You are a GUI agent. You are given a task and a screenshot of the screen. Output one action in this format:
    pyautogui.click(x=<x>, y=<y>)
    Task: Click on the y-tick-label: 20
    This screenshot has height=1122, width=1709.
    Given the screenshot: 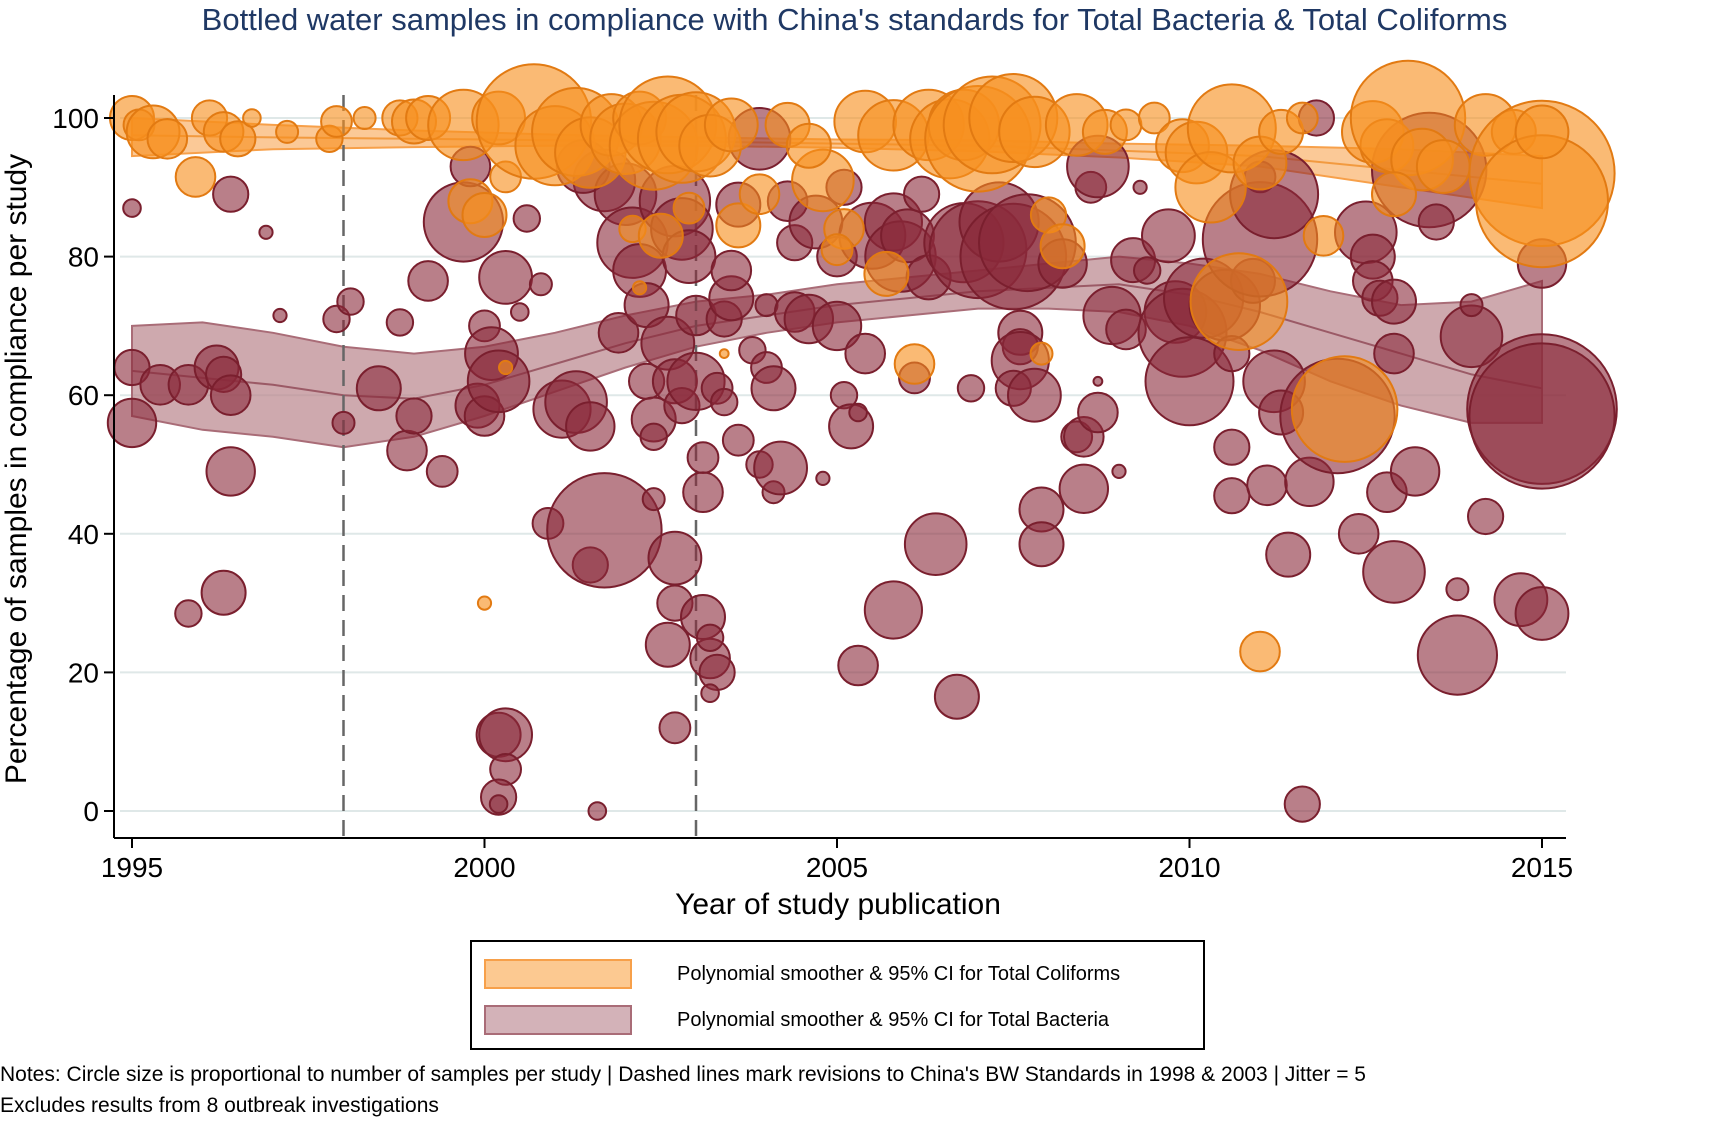 What is the action you would take?
    pyautogui.click(x=83, y=672)
    